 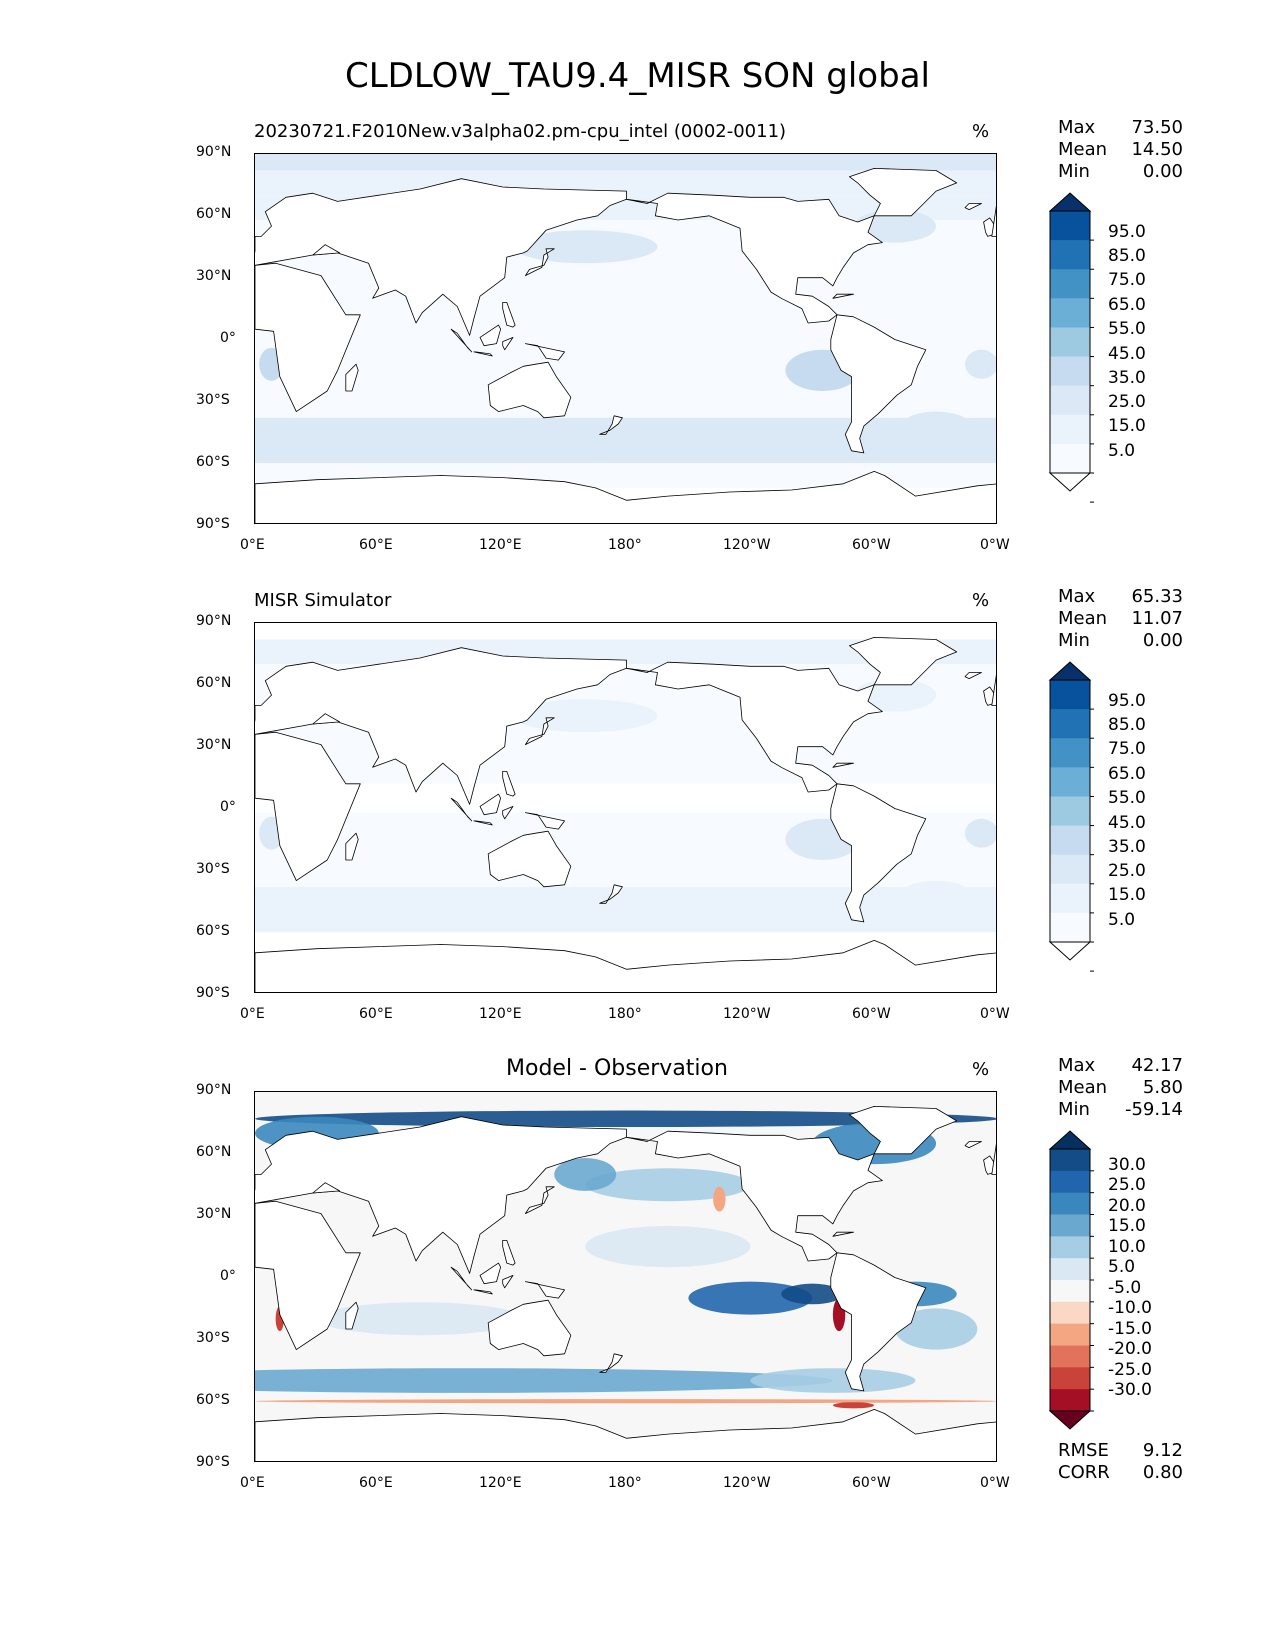 What do you see at coordinates (1130, 1390) in the screenshot?
I see `colorbar-label: -30.0` at bounding box center [1130, 1390].